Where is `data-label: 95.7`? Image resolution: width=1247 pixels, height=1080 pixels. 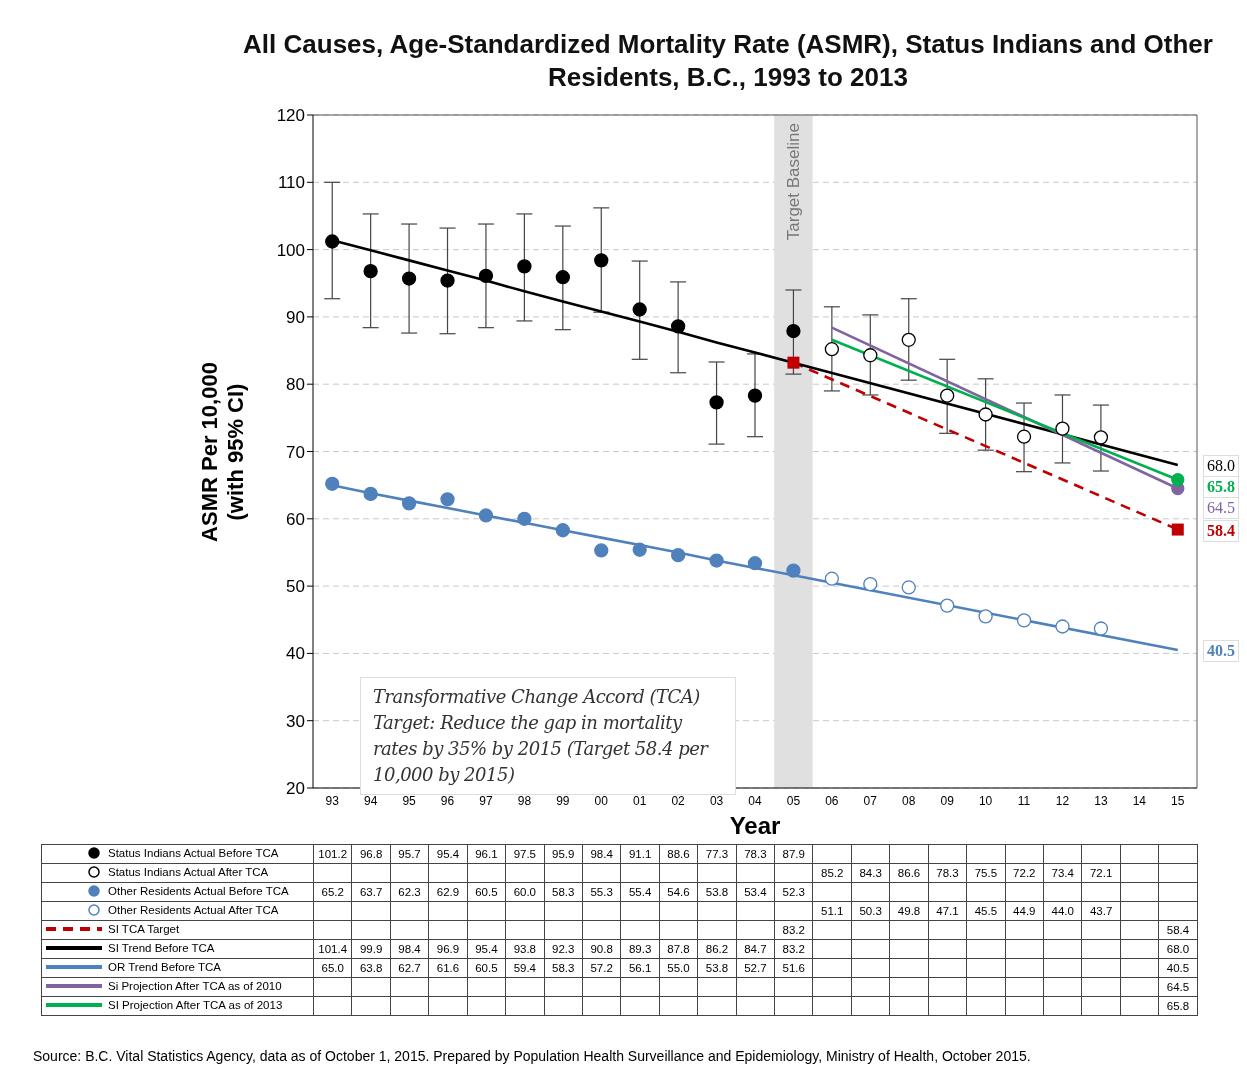
data-label: 95.7 is located at coordinates (409, 854).